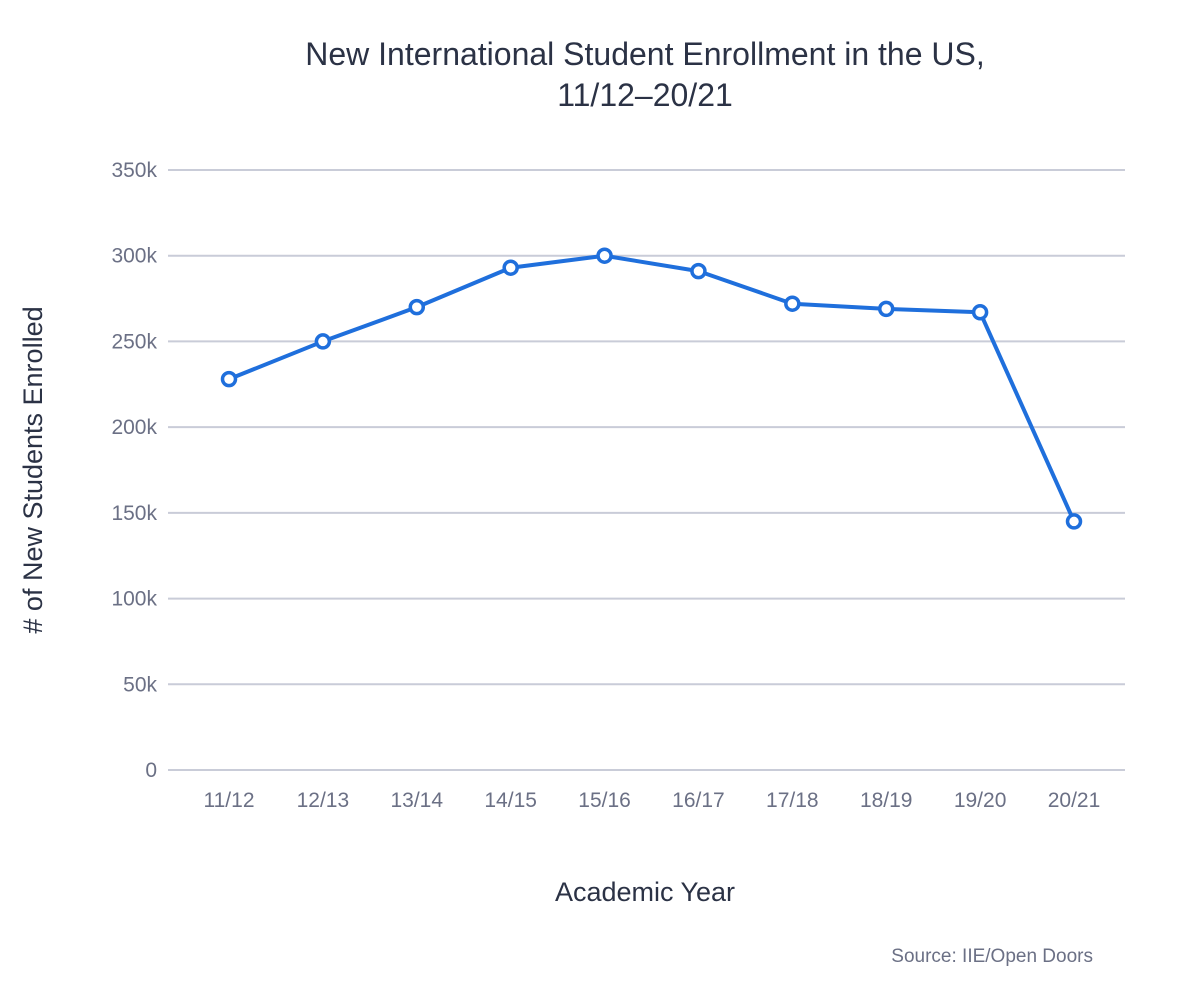 This screenshot has height=1002, width=1200. Describe the element at coordinates (151, 770) in the screenshot. I see `y-tick-label: 0` at that location.